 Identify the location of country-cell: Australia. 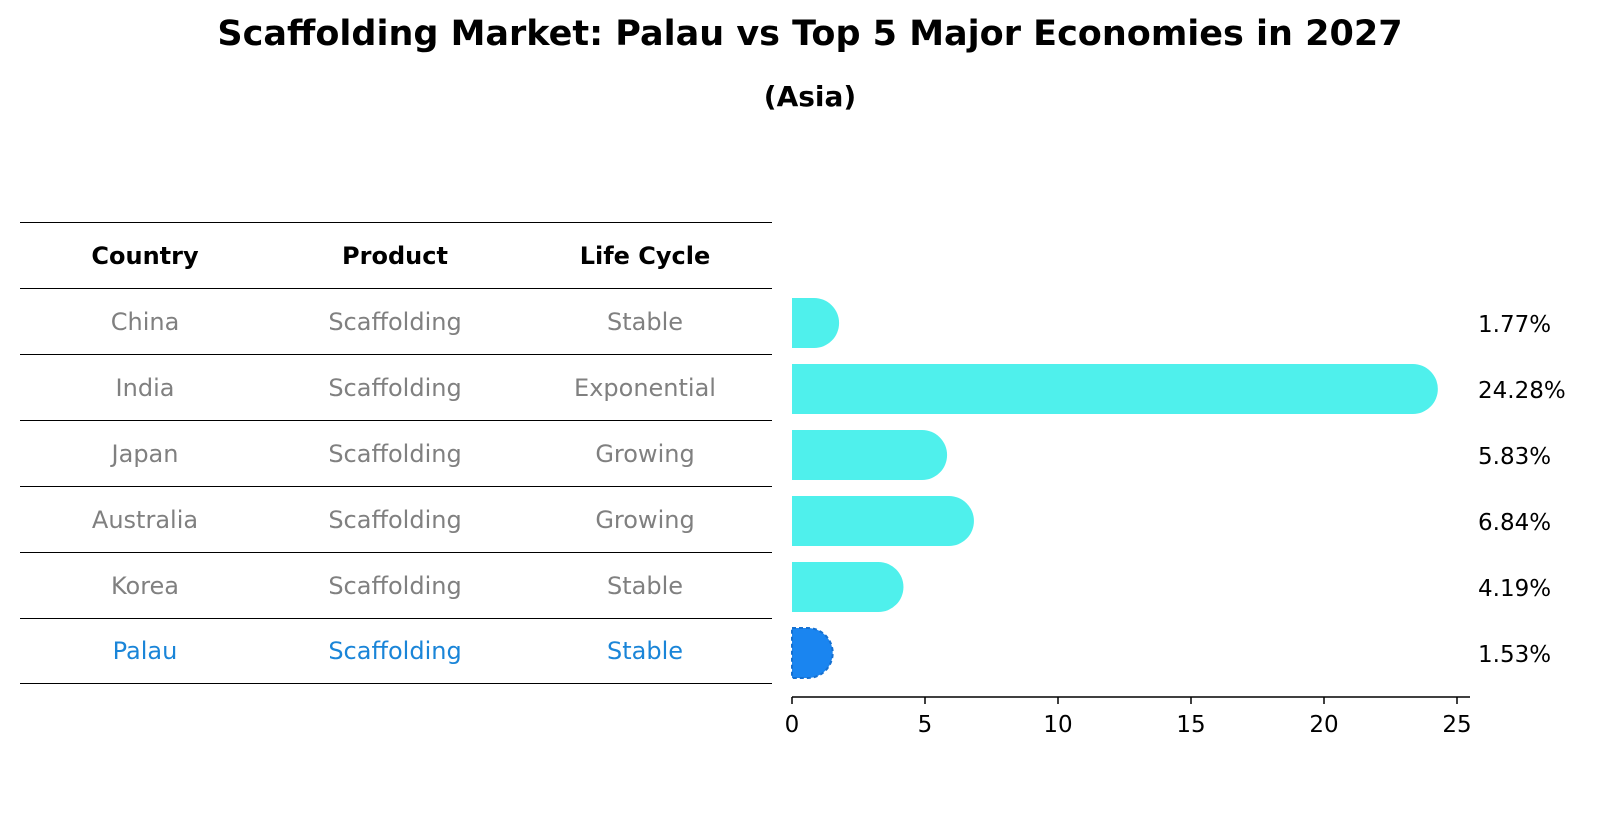
(145, 519).